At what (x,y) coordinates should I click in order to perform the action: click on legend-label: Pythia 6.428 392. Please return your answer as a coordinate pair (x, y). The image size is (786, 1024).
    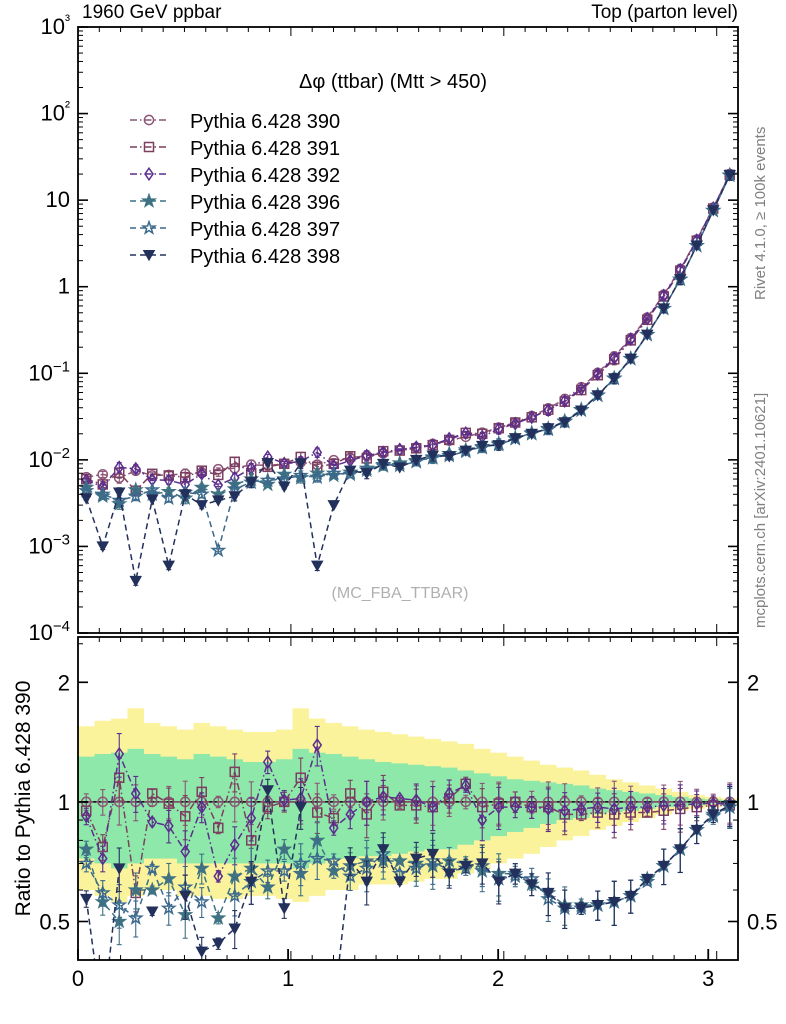
    Looking at the image, I should click on (265, 176).